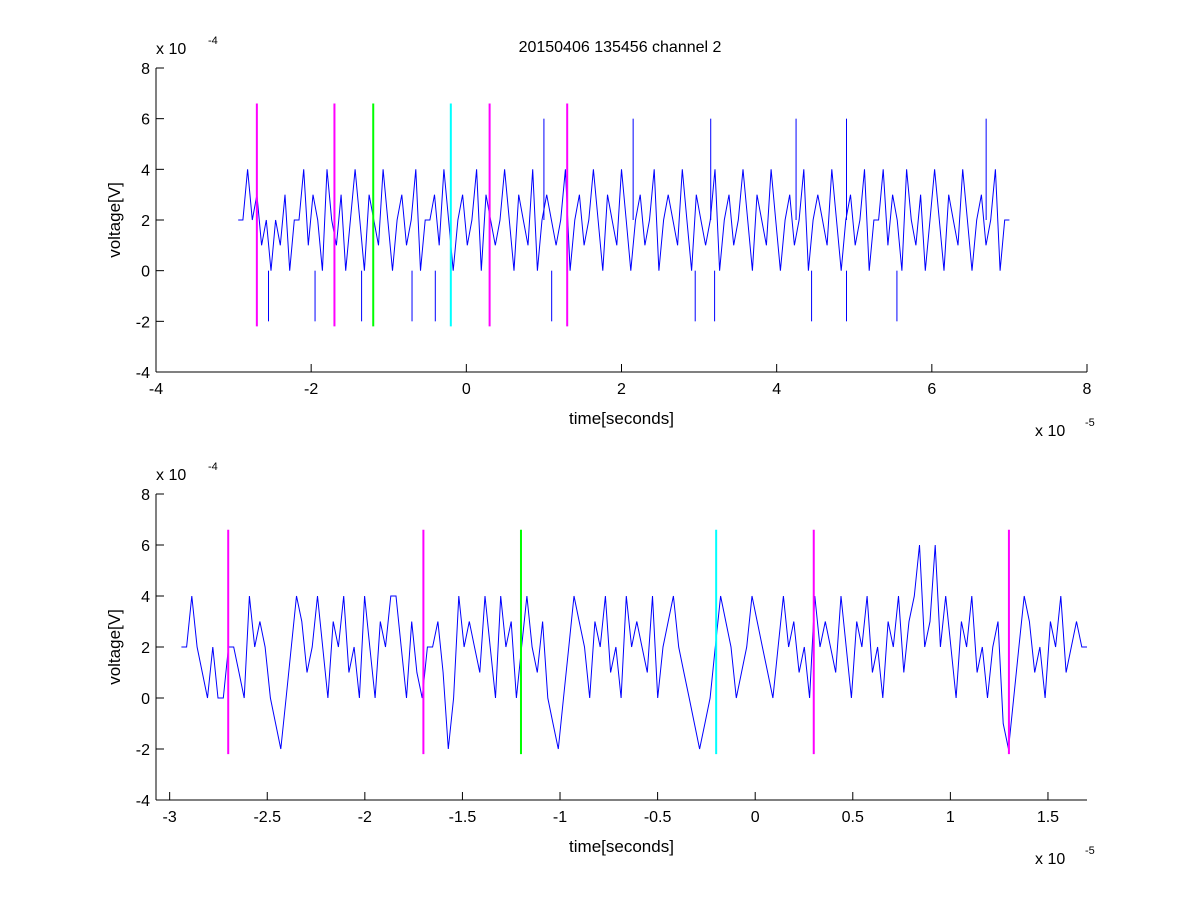 The height and width of the screenshot is (900, 1200). I want to click on x-tick-label: 4, so click(776, 389).